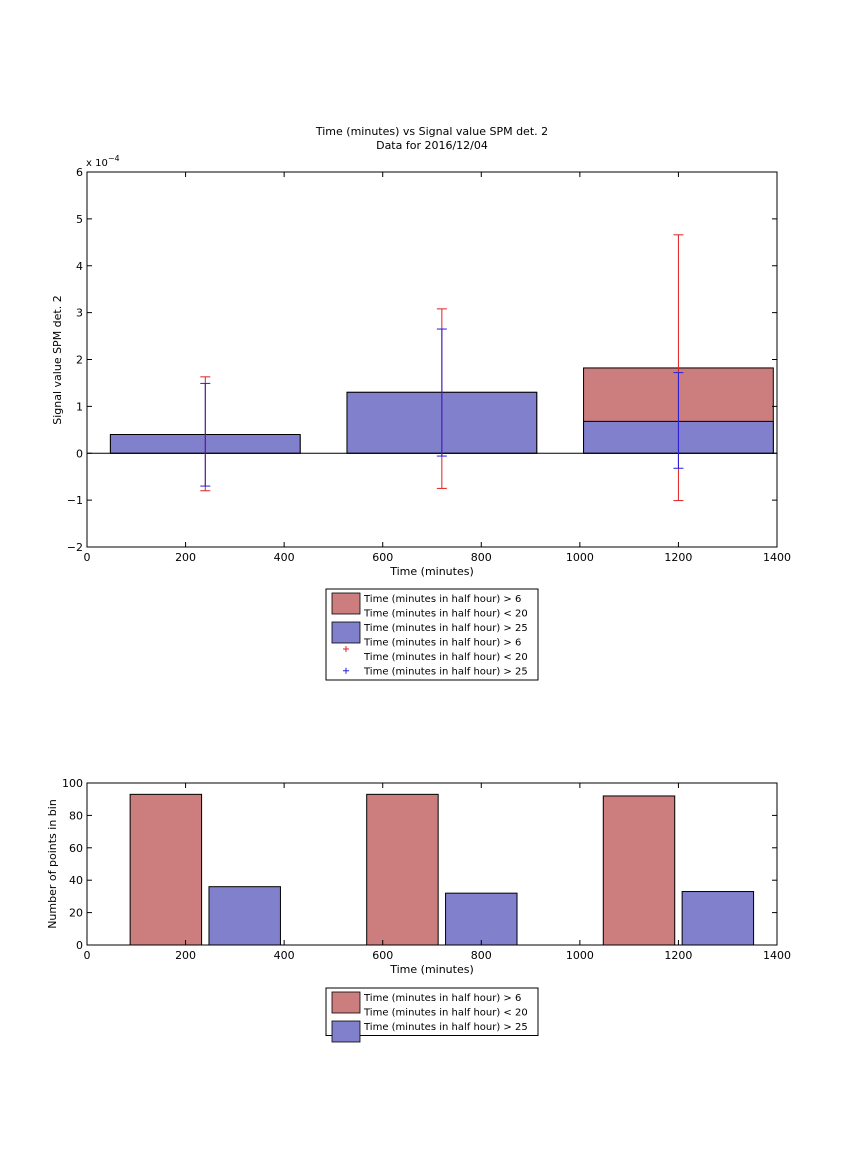 The width and height of the screenshot is (864, 1152). I want to click on chart1-ylabel: Signal value SPM det. 2, so click(57, 360).